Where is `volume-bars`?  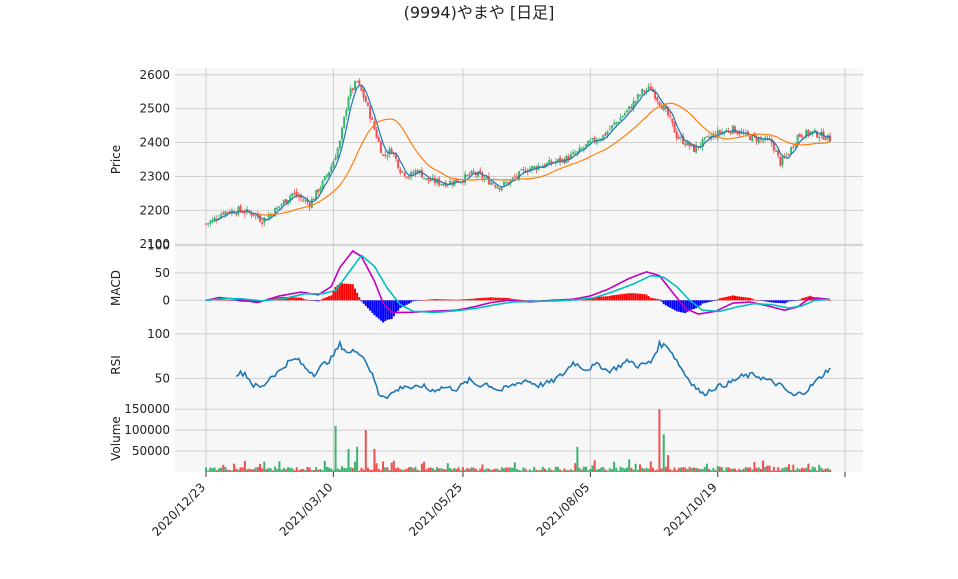
volume-bars is located at coordinates (518, 440).